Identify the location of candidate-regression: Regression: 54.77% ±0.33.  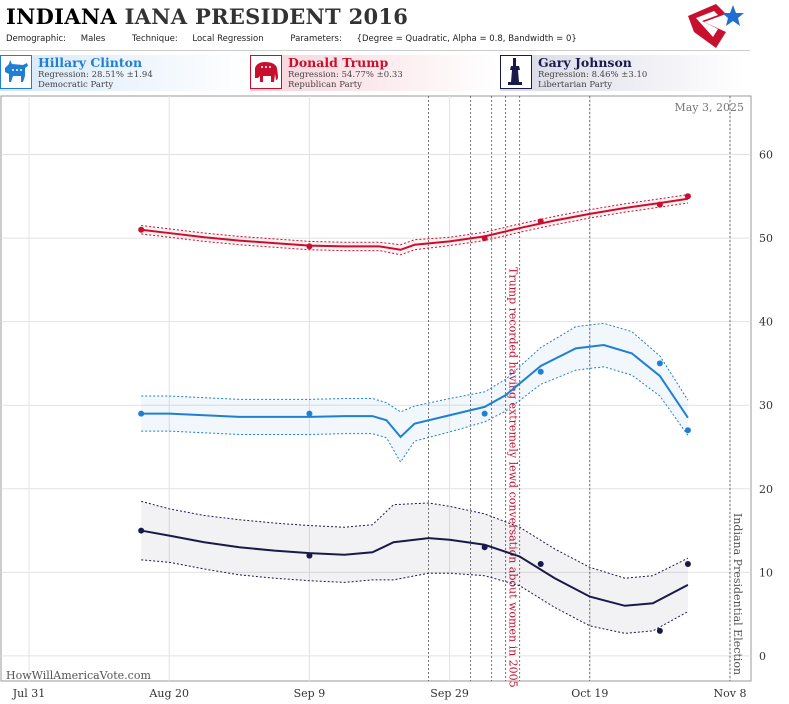
(345, 75).